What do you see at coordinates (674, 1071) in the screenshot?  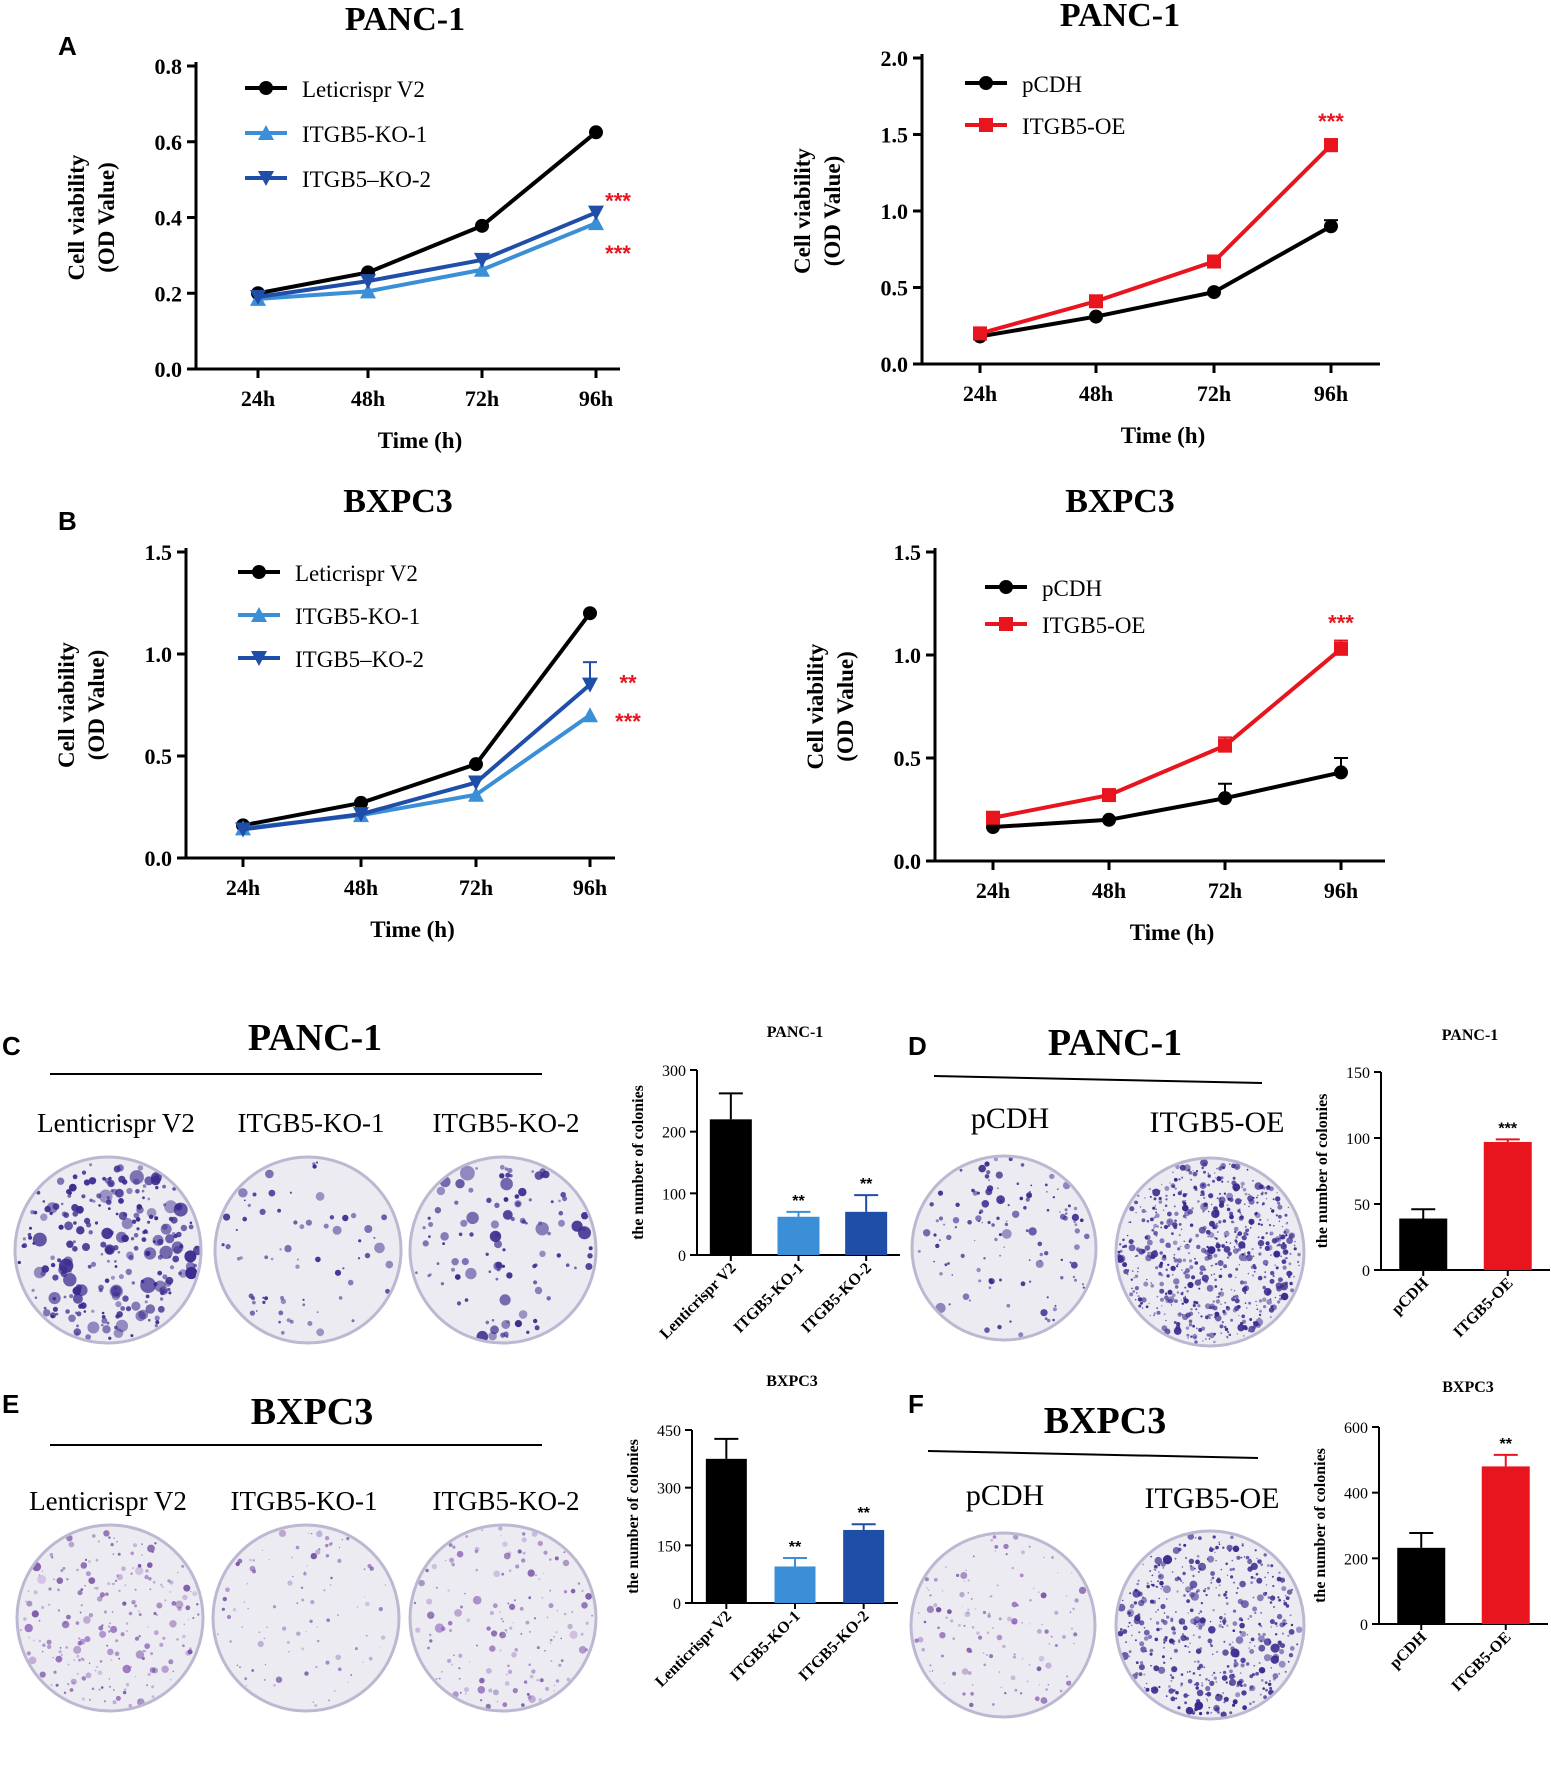 I see `y-tick-label: 300` at bounding box center [674, 1071].